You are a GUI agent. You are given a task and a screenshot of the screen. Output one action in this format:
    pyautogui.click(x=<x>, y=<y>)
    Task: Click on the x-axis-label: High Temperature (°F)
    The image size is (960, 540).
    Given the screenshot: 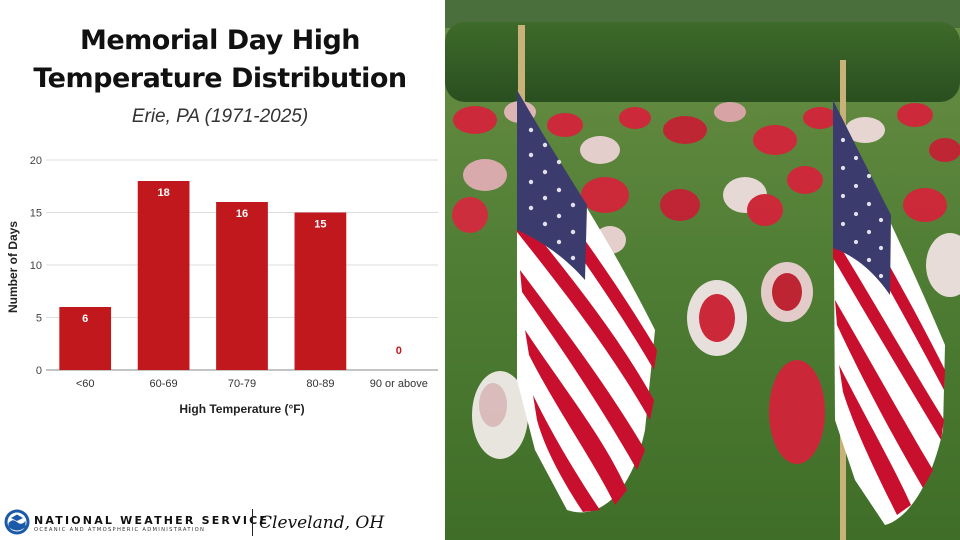 What is the action you would take?
    pyautogui.click(x=241, y=409)
    